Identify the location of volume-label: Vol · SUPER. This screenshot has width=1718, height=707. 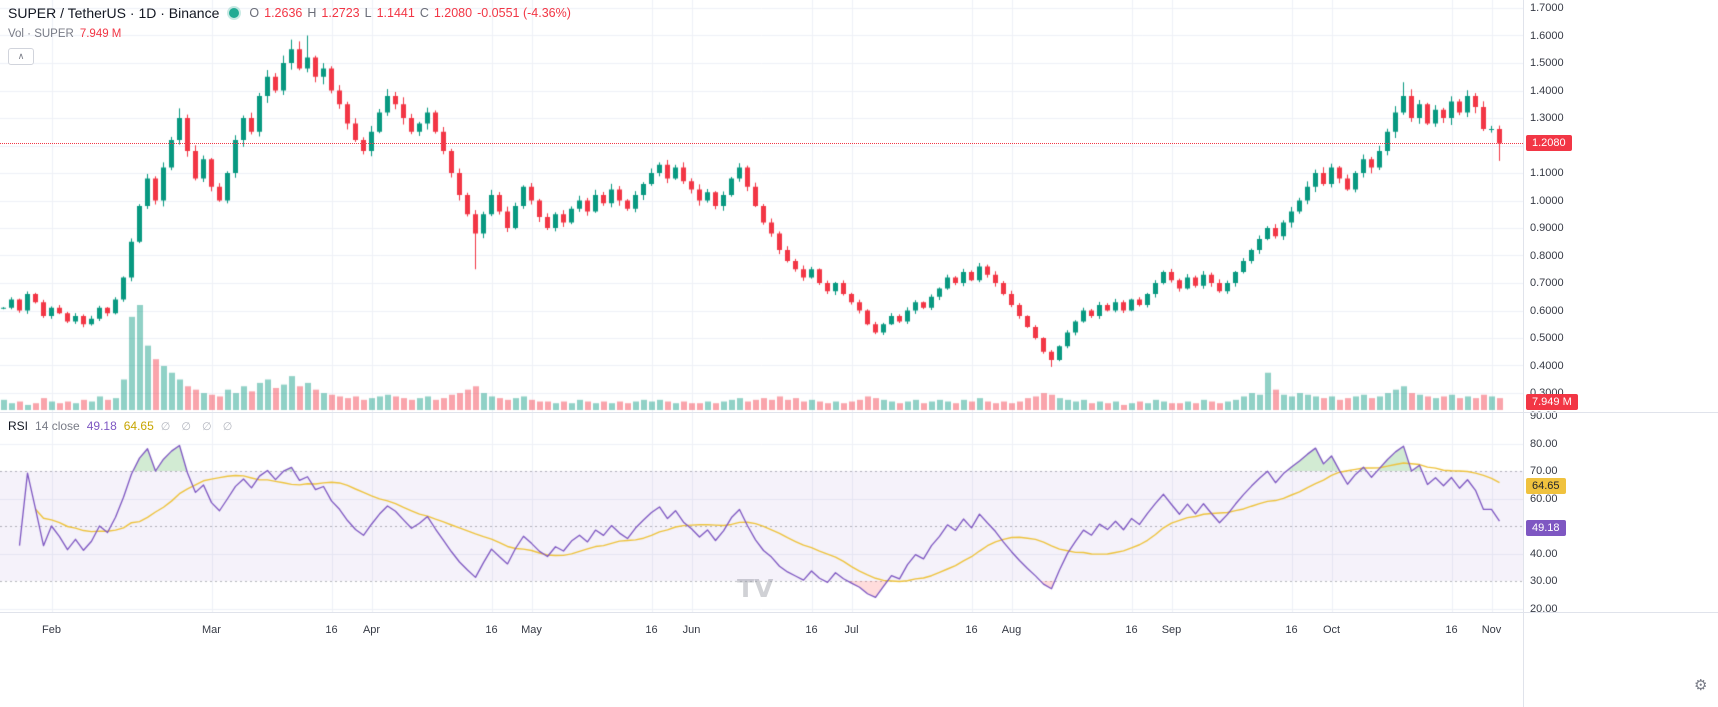
(41, 34).